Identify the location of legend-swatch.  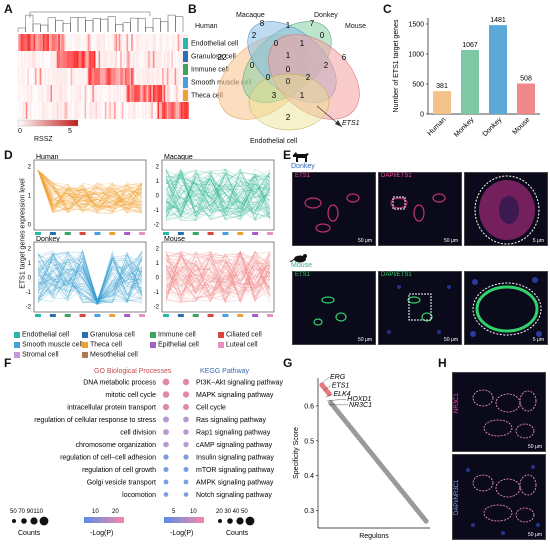
(17, 354).